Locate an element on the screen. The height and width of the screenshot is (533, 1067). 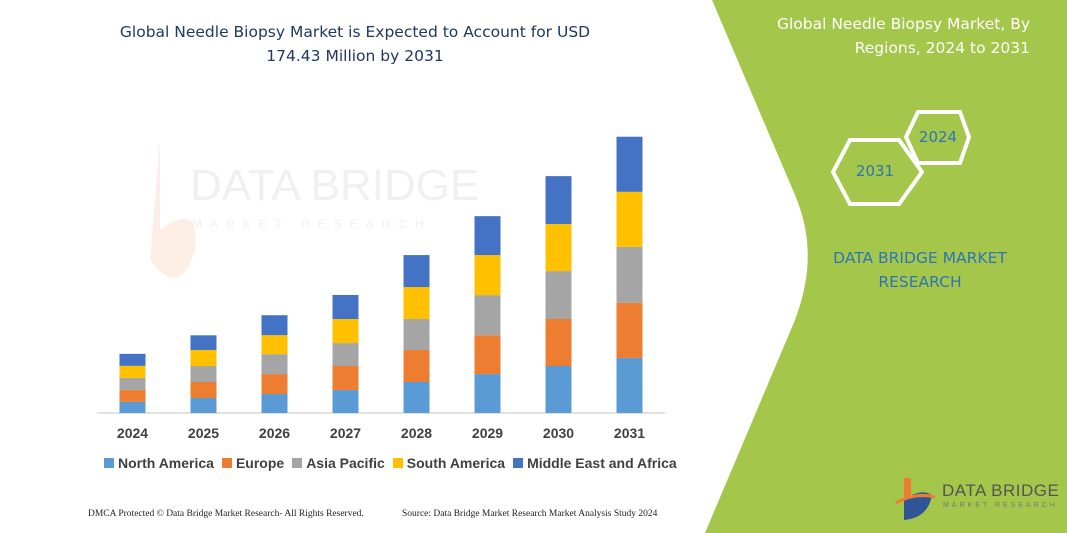
bar-segment-2031-south-america is located at coordinates (629, 219).